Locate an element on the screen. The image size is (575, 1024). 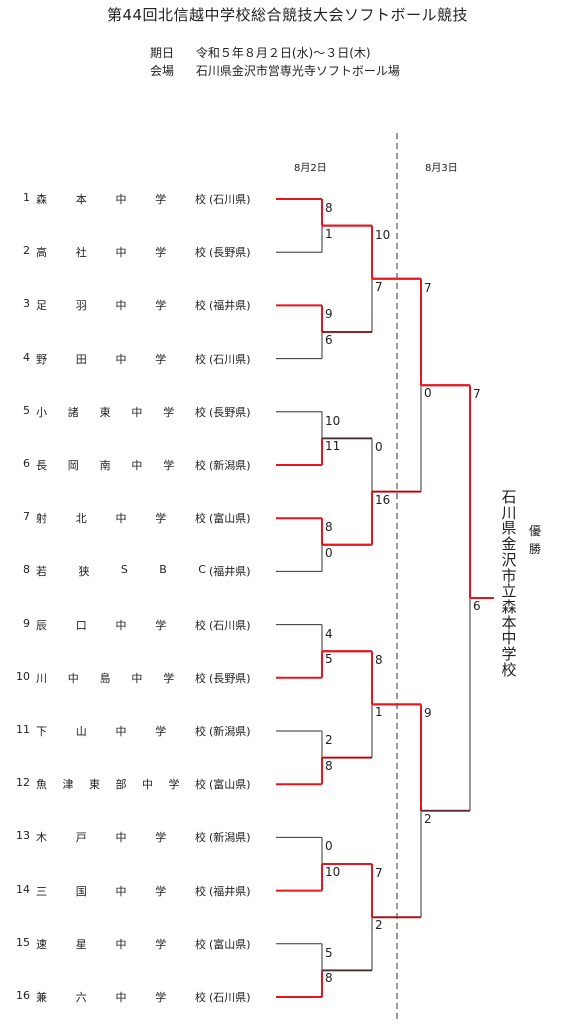
team-row: 5 小 諸 東 中 学 校 (長野県) is located at coordinates (143, 411).